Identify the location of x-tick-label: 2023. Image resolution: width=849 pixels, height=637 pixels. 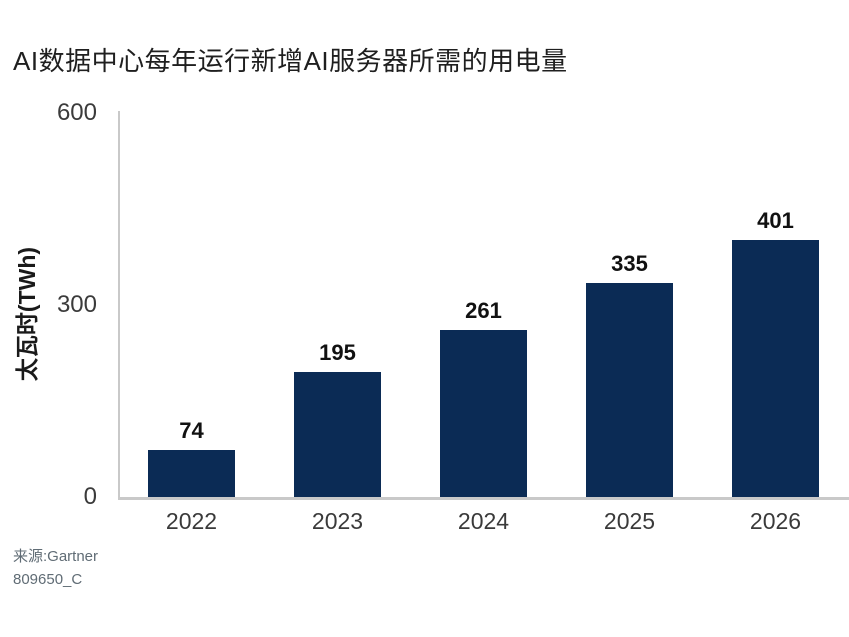
(337, 521).